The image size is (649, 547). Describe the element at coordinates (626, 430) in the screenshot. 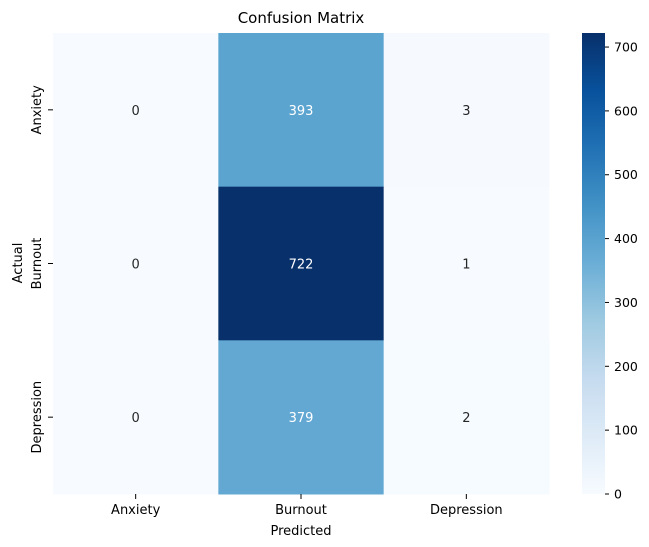

I see `colorbar-tick-label: 100` at that location.